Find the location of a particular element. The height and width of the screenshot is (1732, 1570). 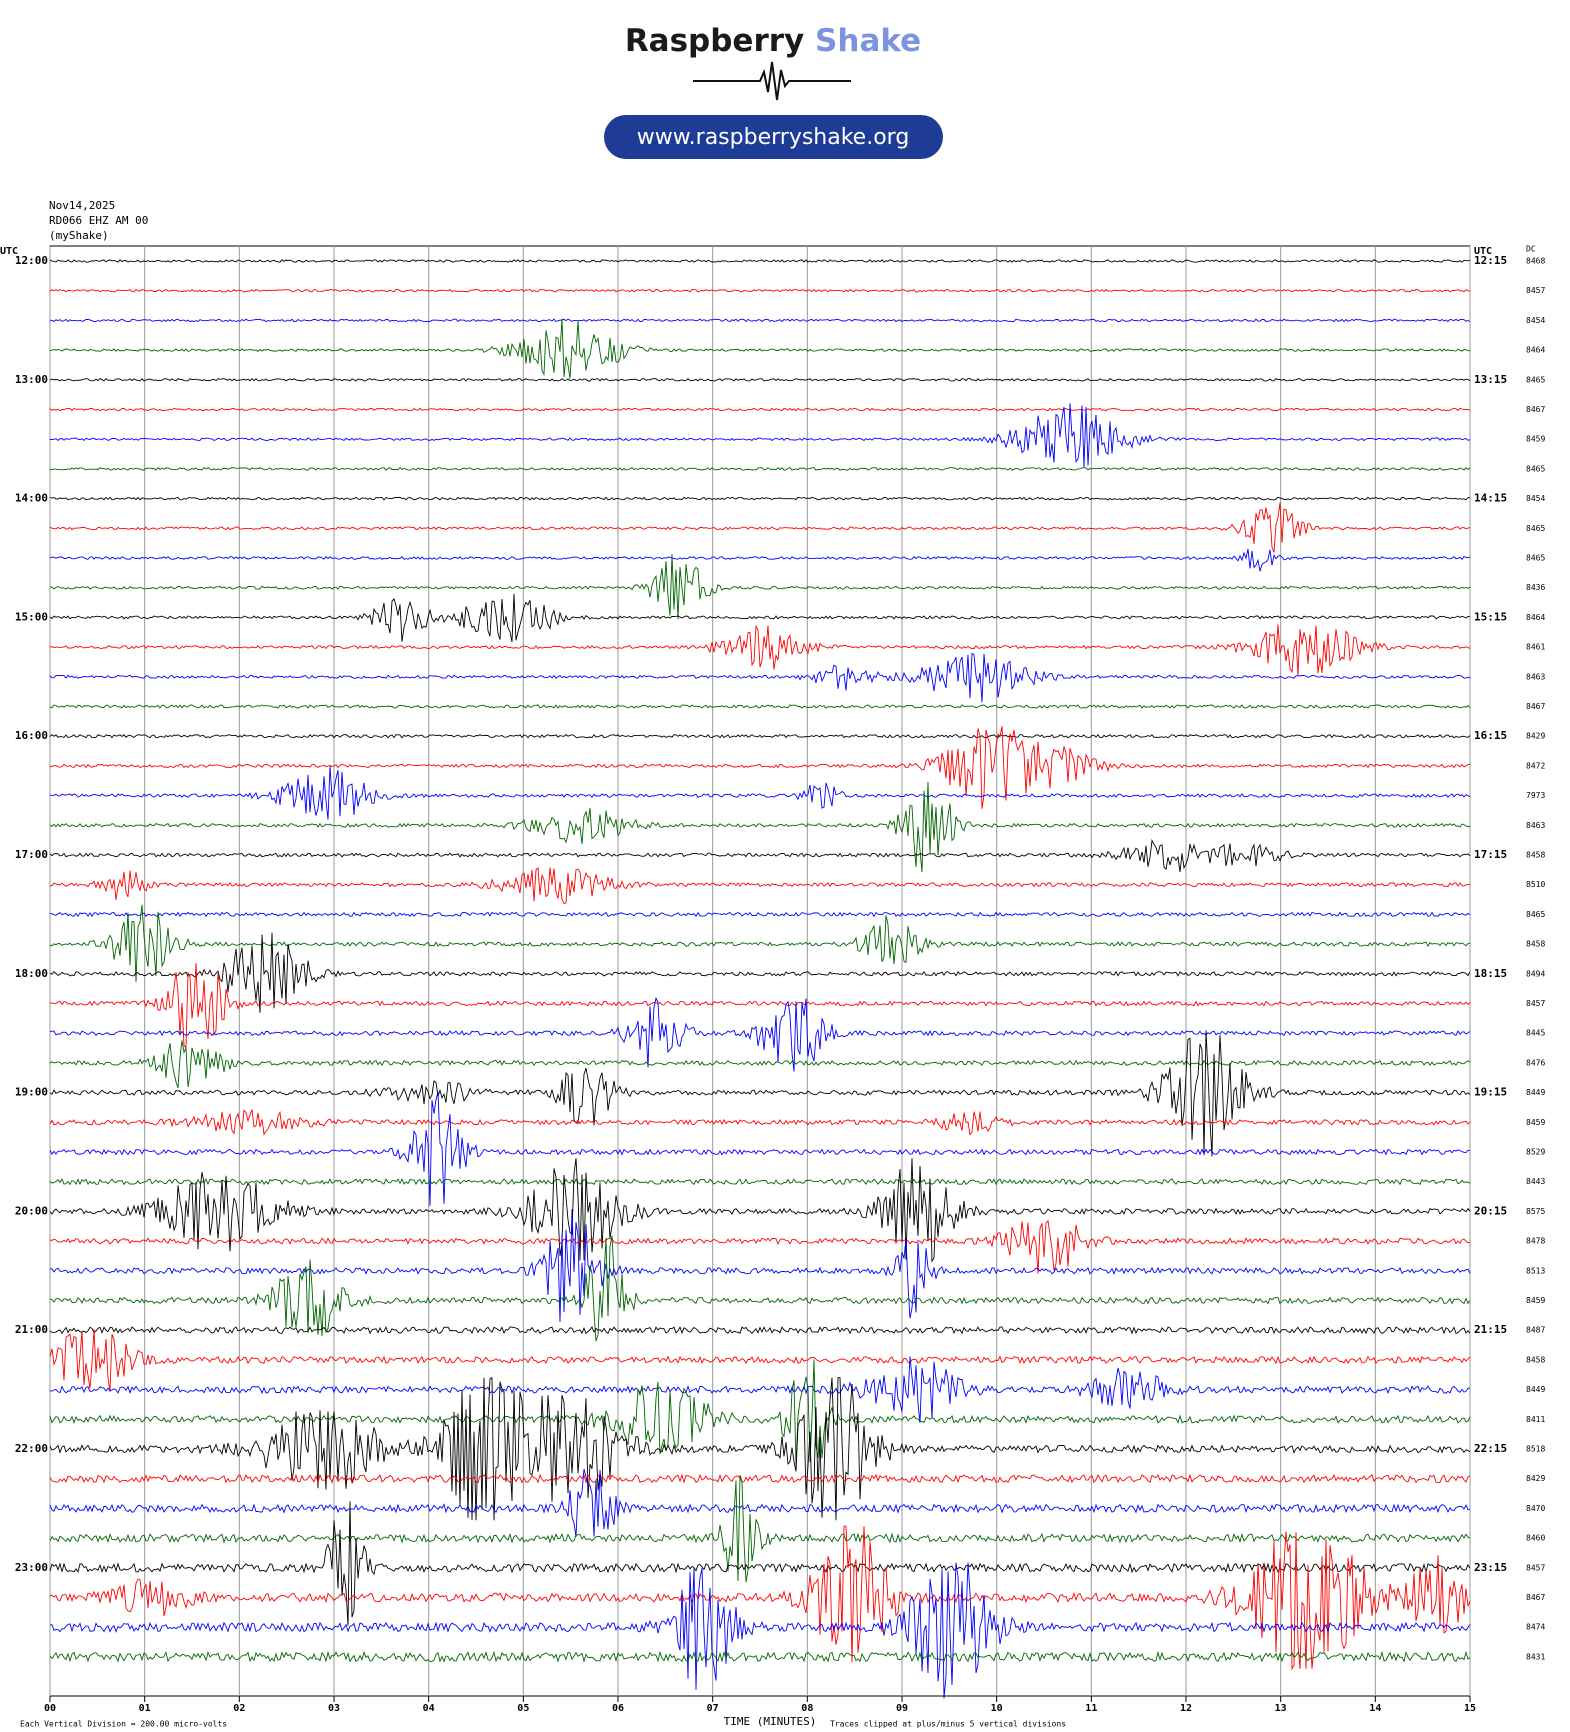

dc-value: 8470 is located at coordinates (1535, 1508).